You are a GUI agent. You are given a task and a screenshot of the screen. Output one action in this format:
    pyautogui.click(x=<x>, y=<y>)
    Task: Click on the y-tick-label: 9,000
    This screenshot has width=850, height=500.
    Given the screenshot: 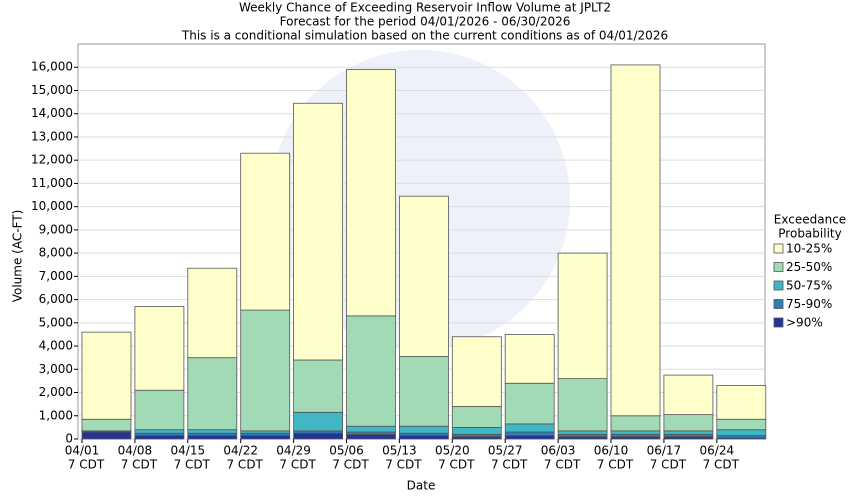 What is the action you would take?
    pyautogui.click(x=56, y=229)
    